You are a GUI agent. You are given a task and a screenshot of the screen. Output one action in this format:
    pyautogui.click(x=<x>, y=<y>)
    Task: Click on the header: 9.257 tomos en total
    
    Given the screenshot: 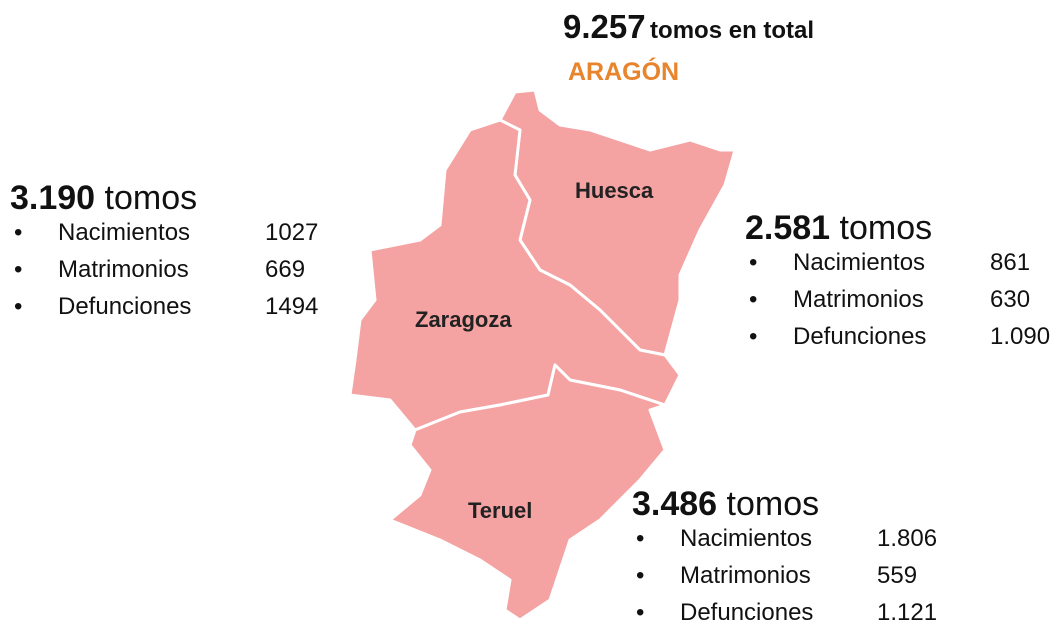 What is the action you would take?
    pyautogui.click(x=688, y=27)
    